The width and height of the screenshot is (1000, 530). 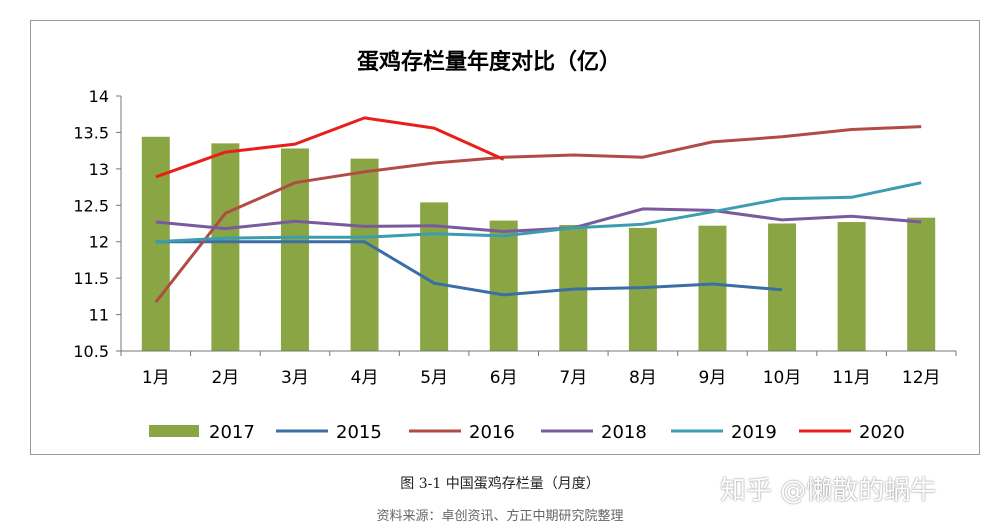 I want to click on y-tick-label: 10.5, so click(x=91, y=351).